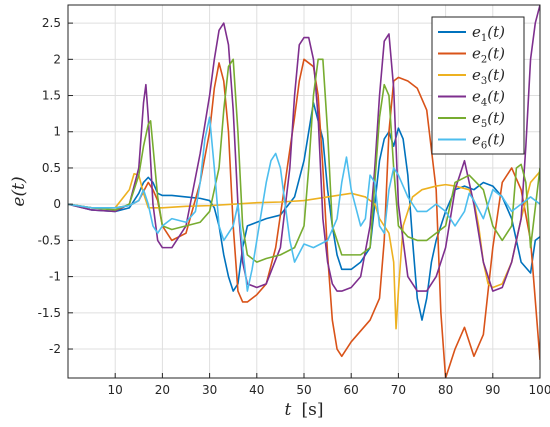  What do you see at coordinates (51, 23) in the screenshot?
I see `y-tick-label: 2.5` at bounding box center [51, 23].